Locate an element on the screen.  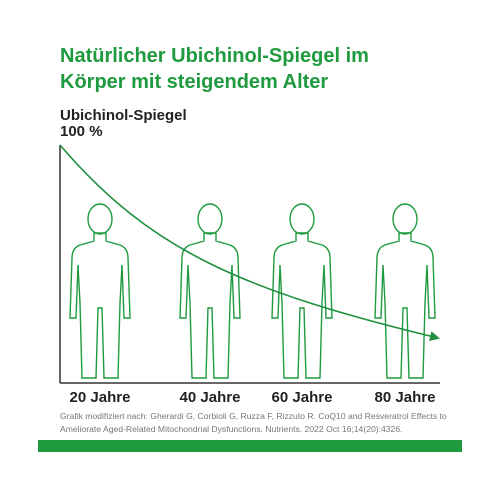
y-tick-label: 100 % is located at coordinates (81, 131).